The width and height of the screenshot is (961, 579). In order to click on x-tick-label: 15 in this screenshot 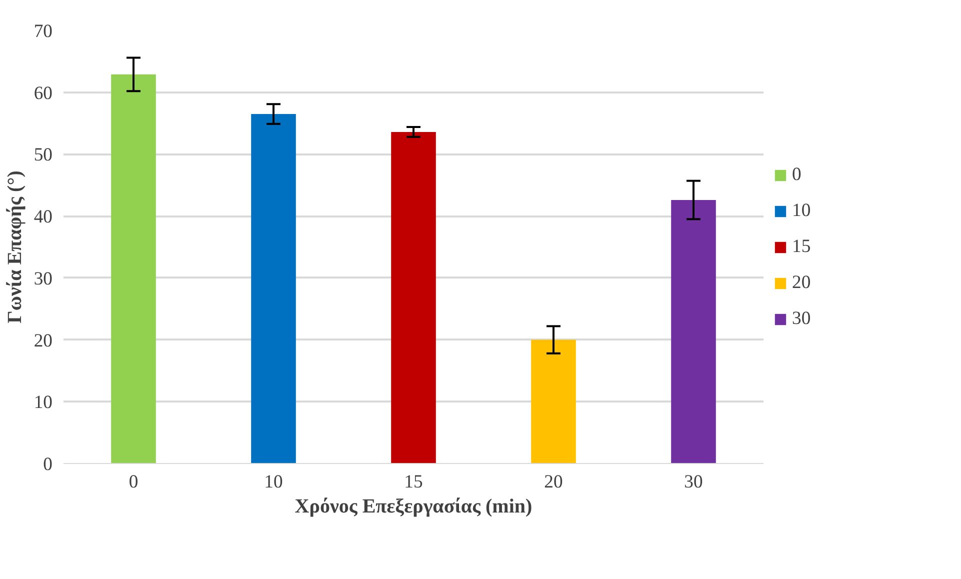, I will do `click(413, 482)`.